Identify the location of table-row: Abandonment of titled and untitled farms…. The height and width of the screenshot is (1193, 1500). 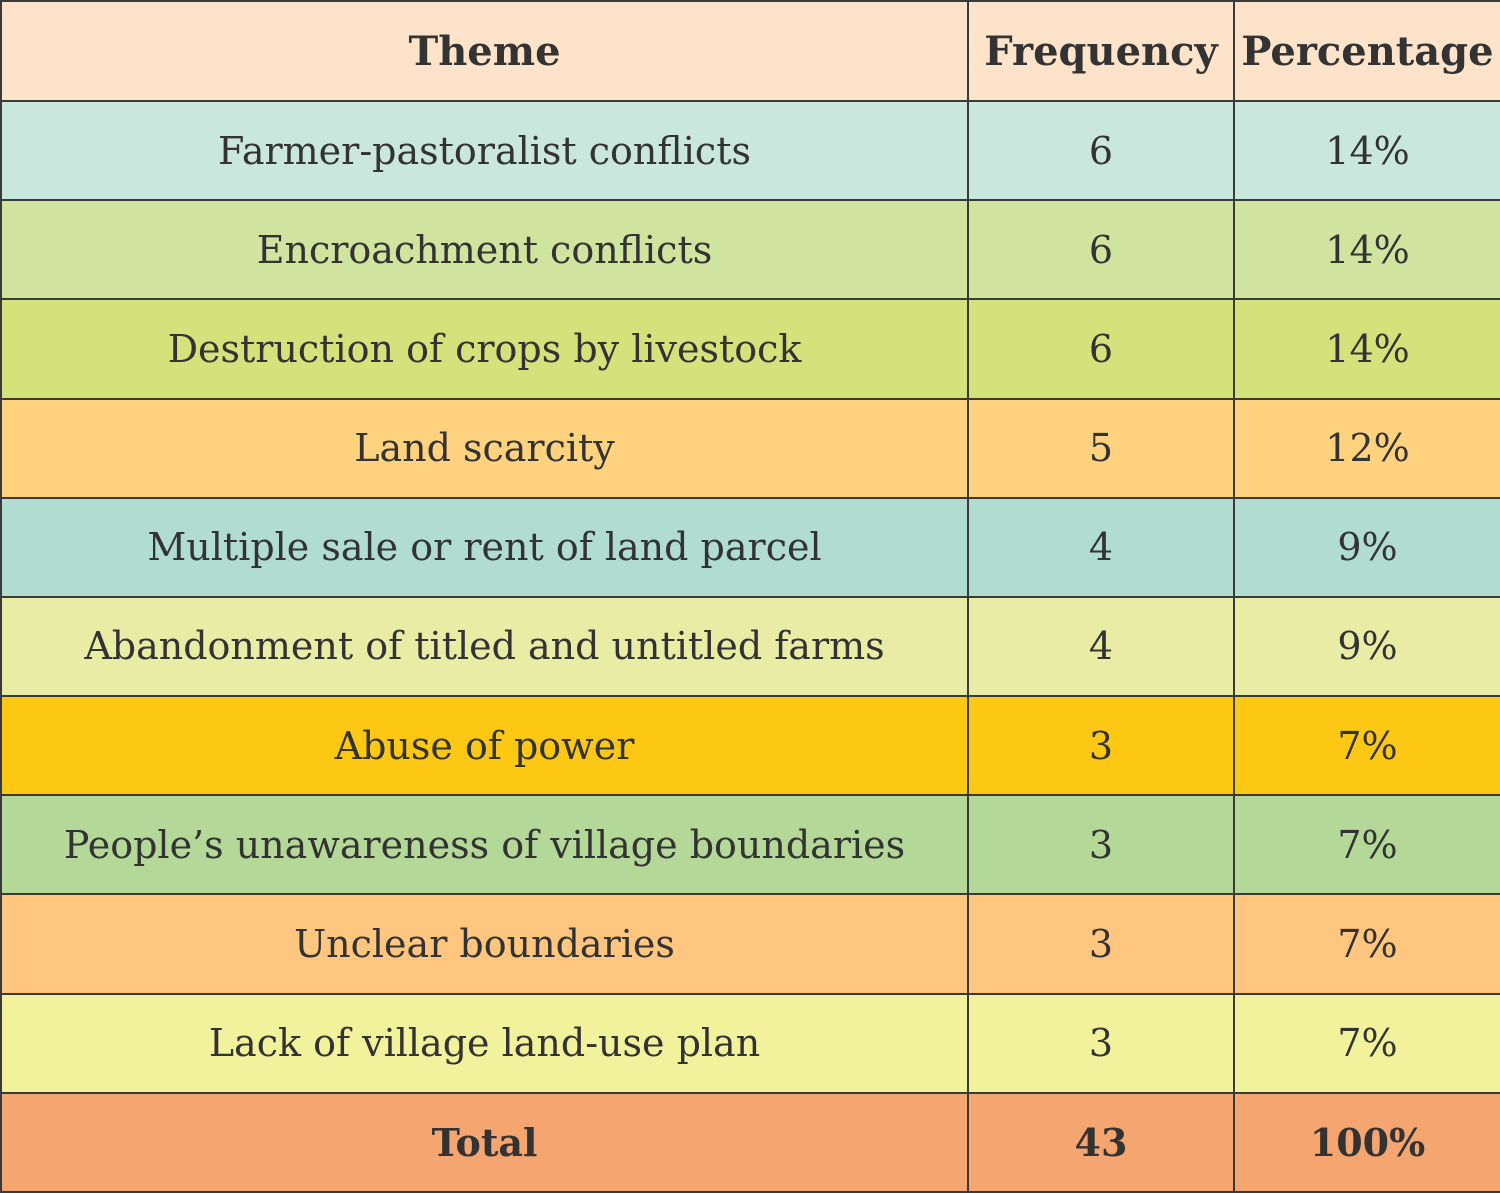
(750, 646).